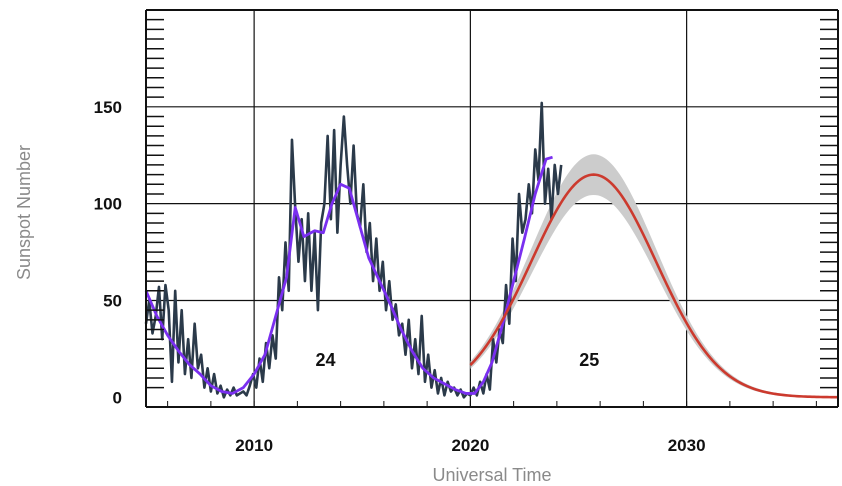 The width and height of the screenshot is (842, 486). I want to click on y-axis-title: Sunspot Number, so click(24, 212).